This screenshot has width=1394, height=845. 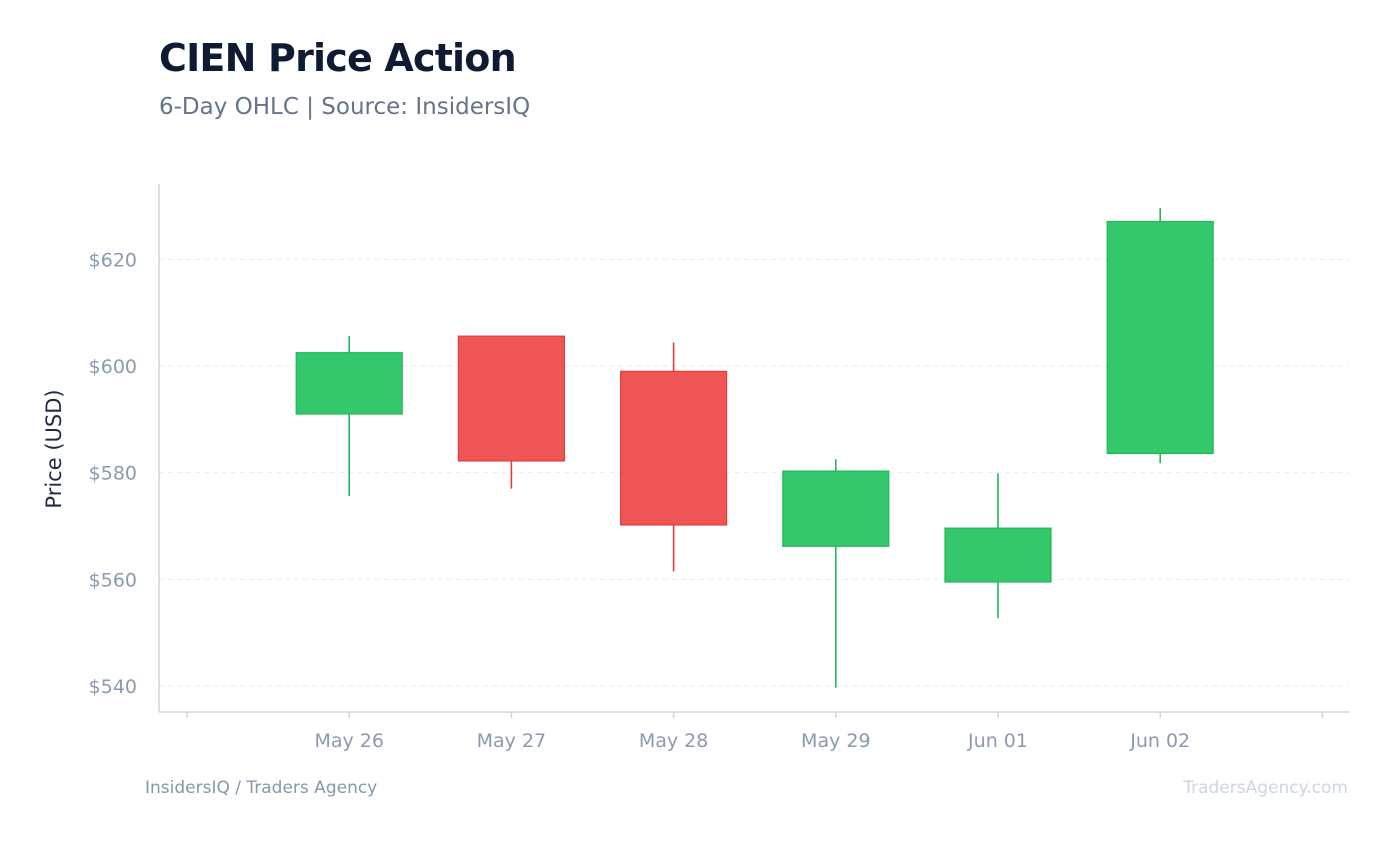 What do you see at coordinates (674, 741) in the screenshot?
I see `x-tick-label: May 28` at bounding box center [674, 741].